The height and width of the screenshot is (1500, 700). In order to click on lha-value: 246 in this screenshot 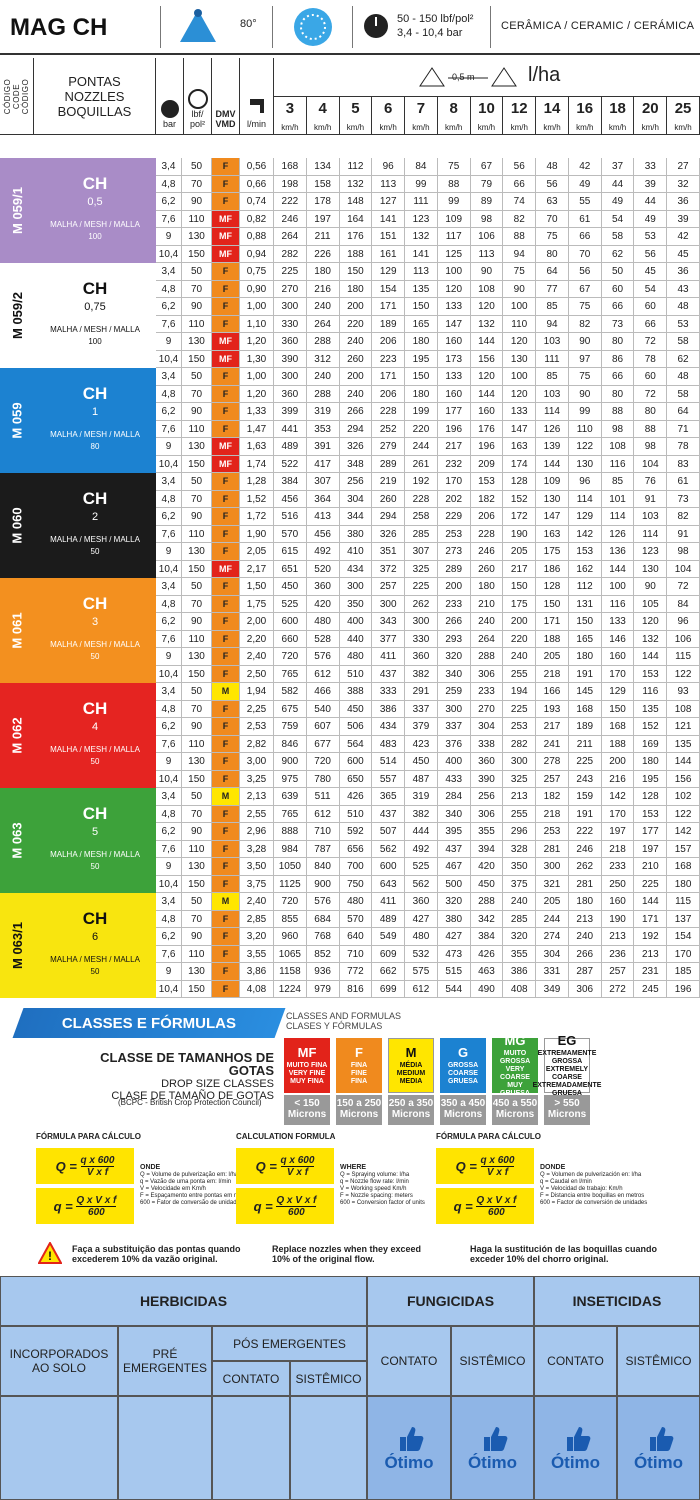, I will do `click(585, 848)`.